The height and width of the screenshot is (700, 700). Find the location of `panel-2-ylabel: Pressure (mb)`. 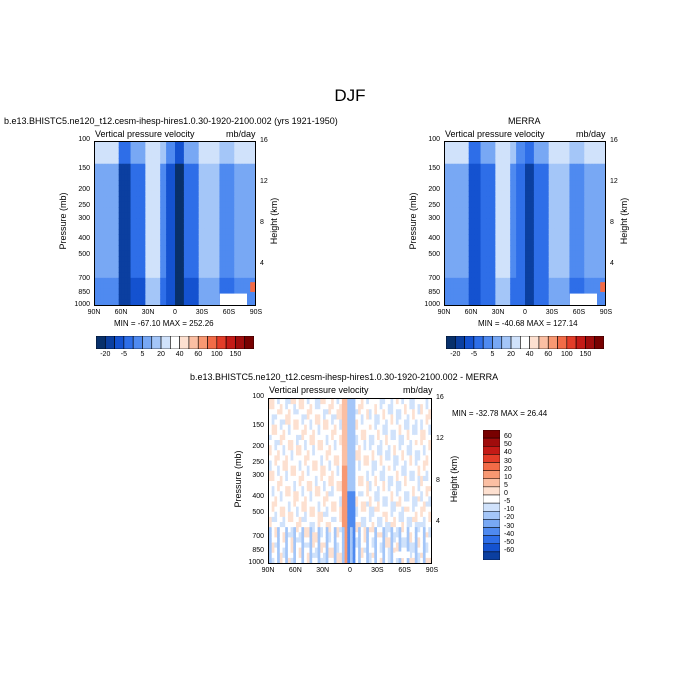

panel-2-ylabel: Pressure (mb) is located at coordinates (413, 221).